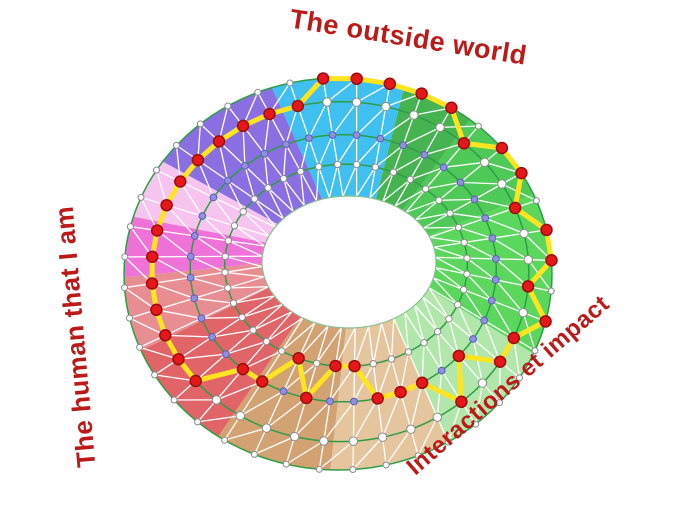  What do you see at coordinates (242, 156) in the screenshot?
I see `sector-violet` at bounding box center [242, 156].